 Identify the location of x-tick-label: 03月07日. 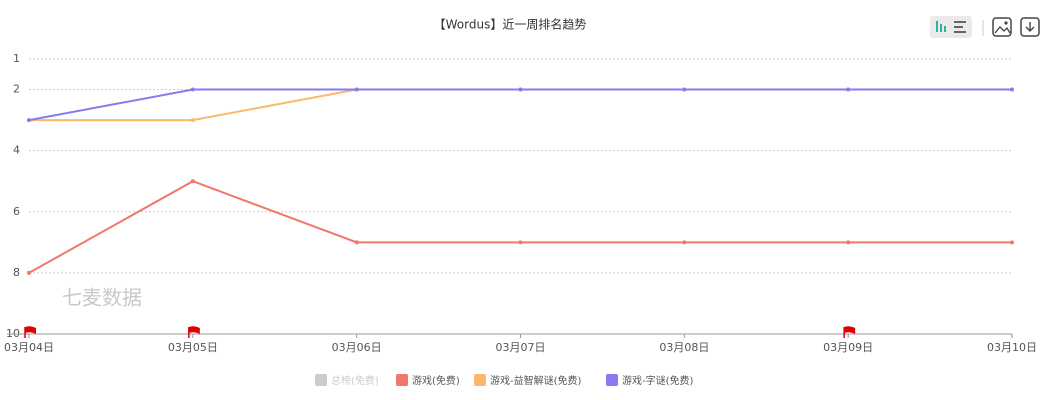
(521, 347).